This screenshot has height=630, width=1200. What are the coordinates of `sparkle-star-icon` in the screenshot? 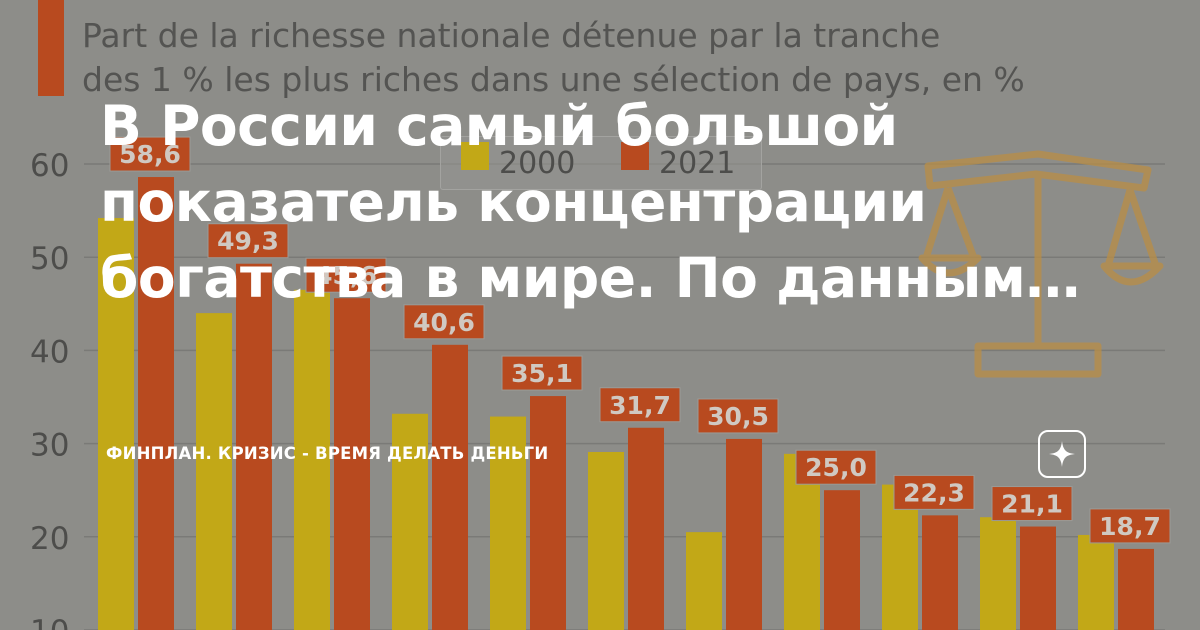 It's located at (1062, 454).